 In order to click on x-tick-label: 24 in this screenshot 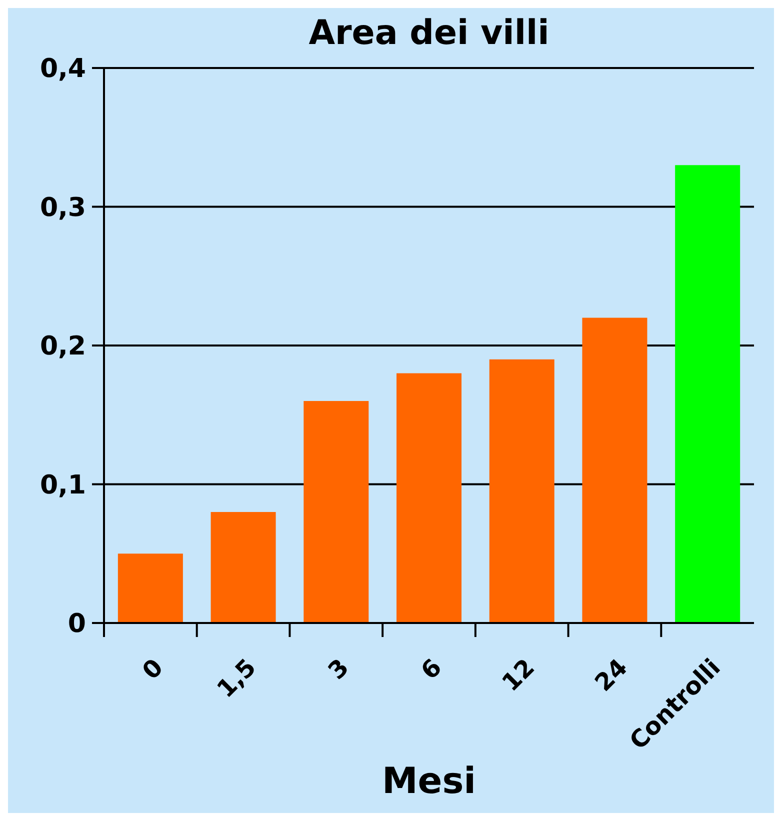, I will do `click(611, 675)`.